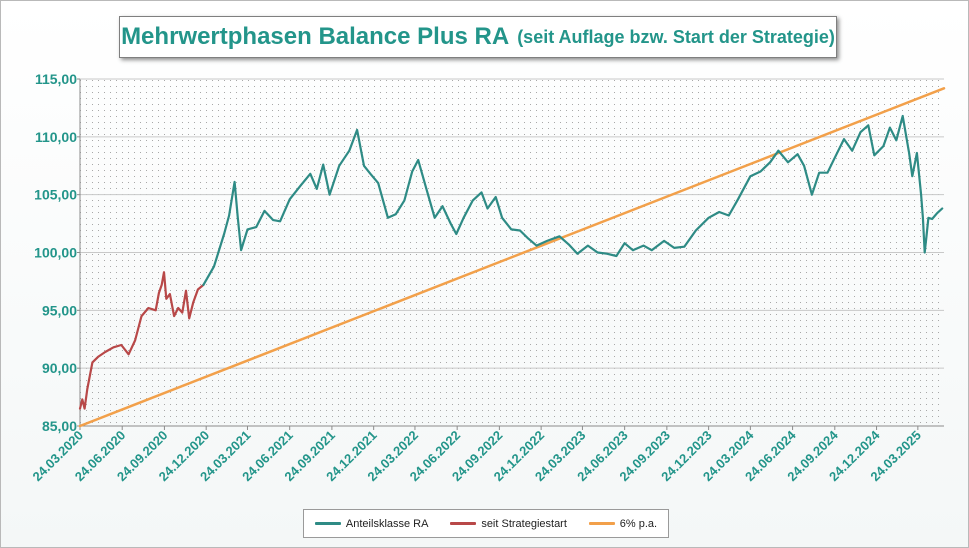 This screenshot has height=548, width=969. I want to click on y-axis-tick-labels: 85,00 90,00 95,00 100,00 105,00 110,00 115,00, so click(55, 252).